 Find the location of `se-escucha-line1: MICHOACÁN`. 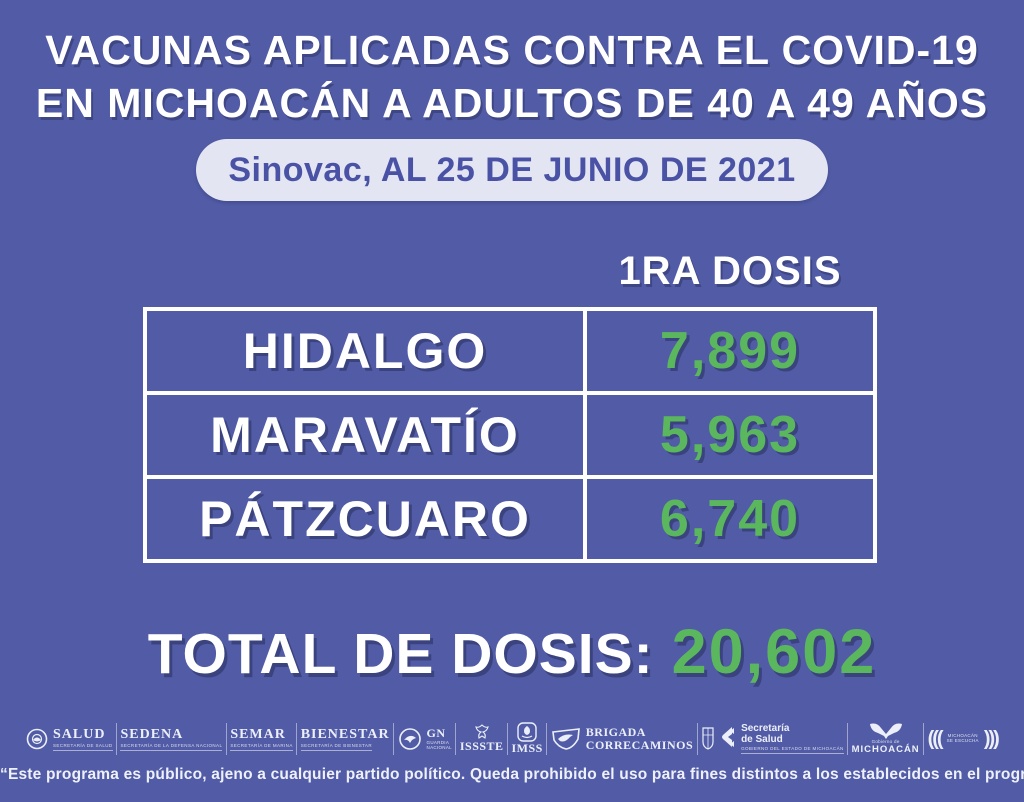

se-escucha-line1: MICHOACÁN is located at coordinates (962, 736).